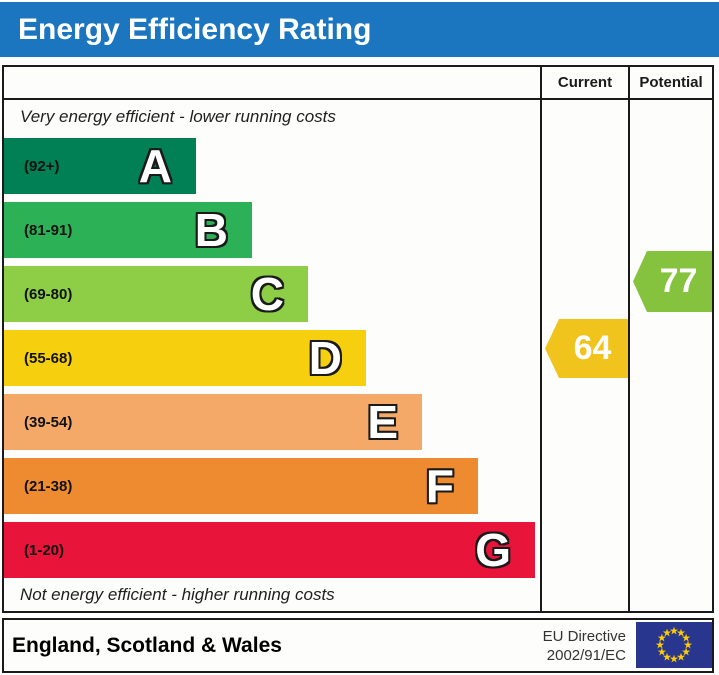 This screenshot has height=675, width=719. What do you see at coordinates (674, 645) in the screenshot?
I see `eu-flag-icon` at bounding box center [674, 645].